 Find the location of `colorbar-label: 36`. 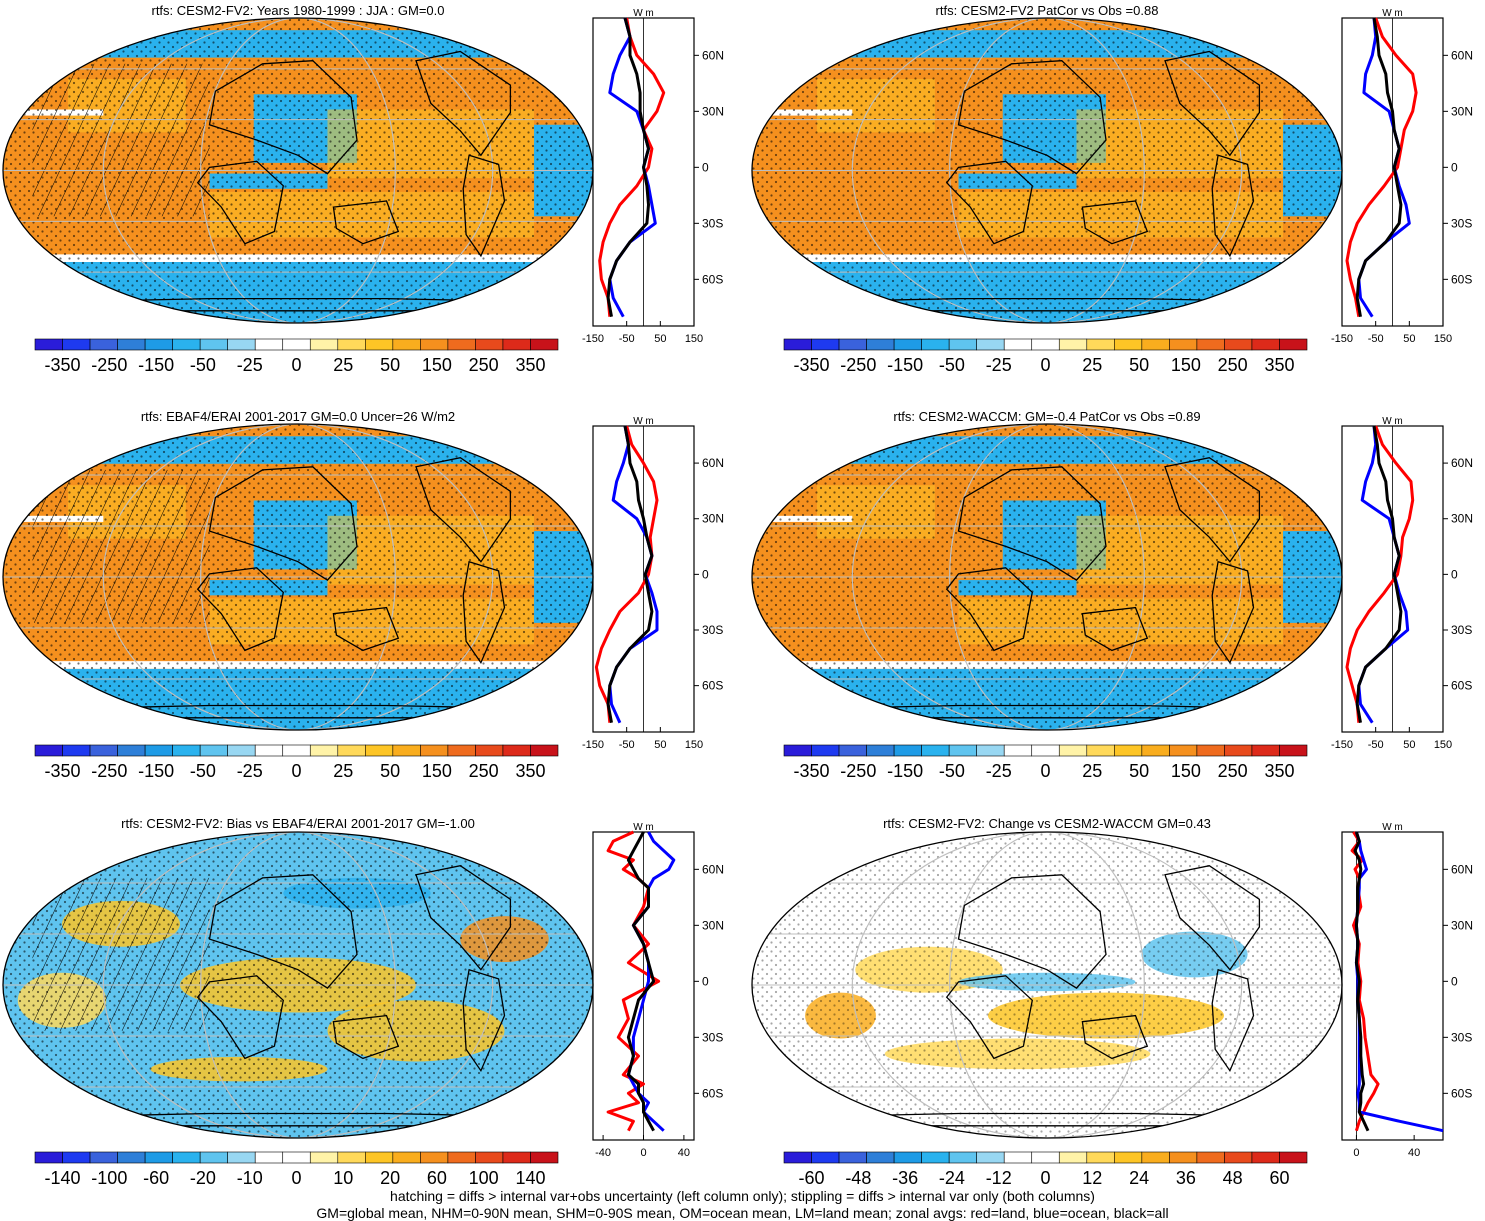

colorbar-label: 36 is located at coordinates (1186, 1178).